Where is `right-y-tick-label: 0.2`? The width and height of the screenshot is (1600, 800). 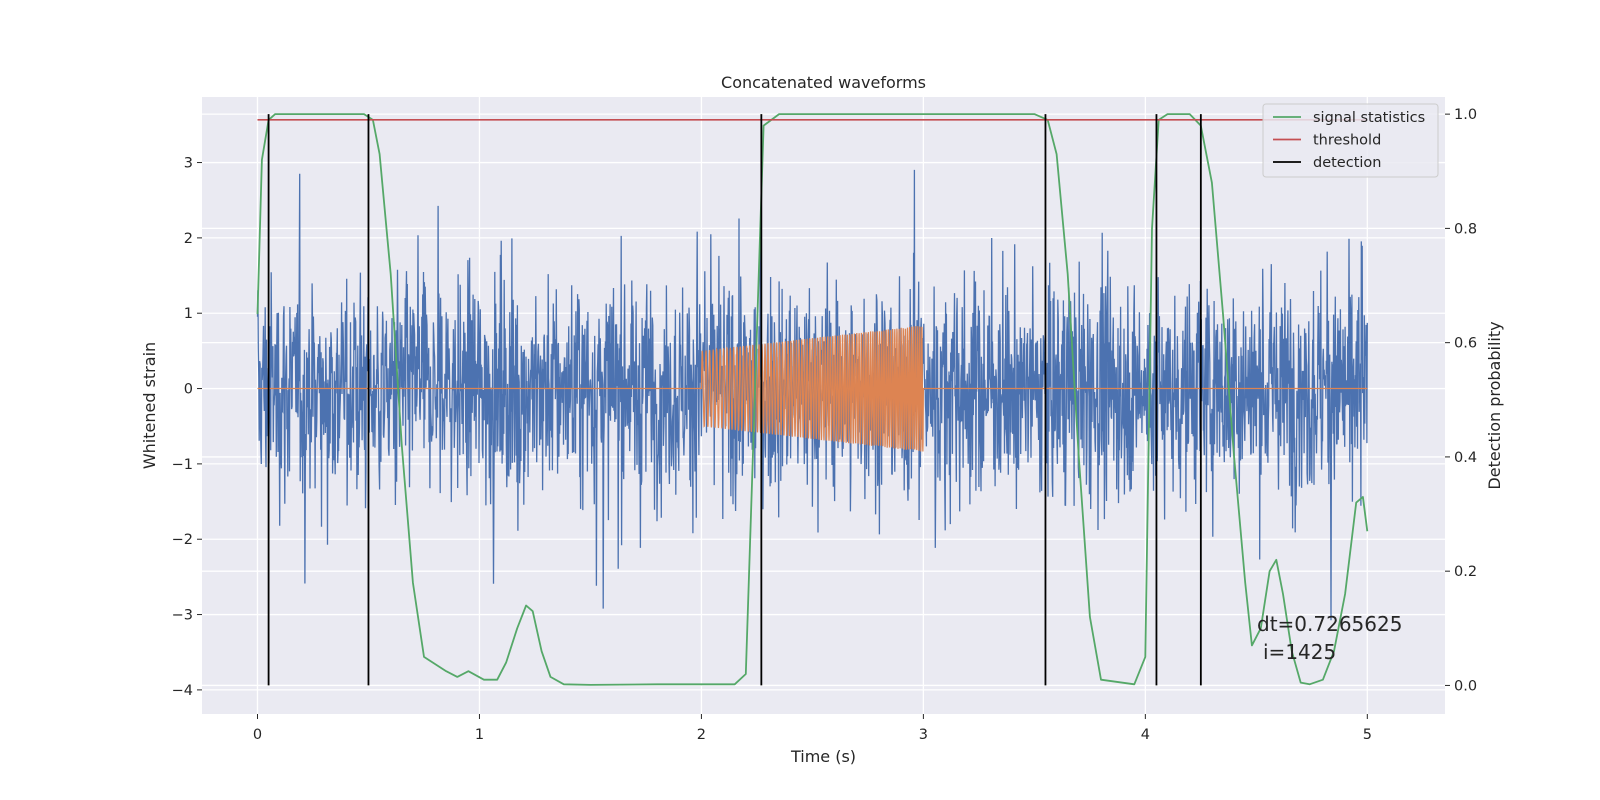 right-y-tick-label: 0.2 is located at coordinates (1465, 572).